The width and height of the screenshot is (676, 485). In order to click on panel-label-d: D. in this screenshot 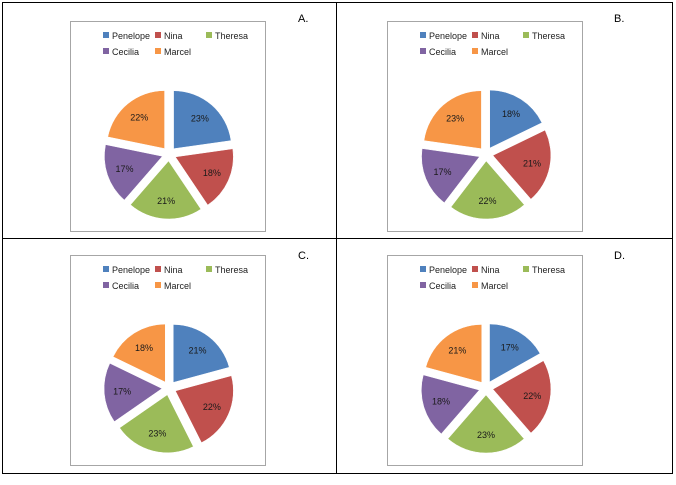, I will do `click(619, 256)`.